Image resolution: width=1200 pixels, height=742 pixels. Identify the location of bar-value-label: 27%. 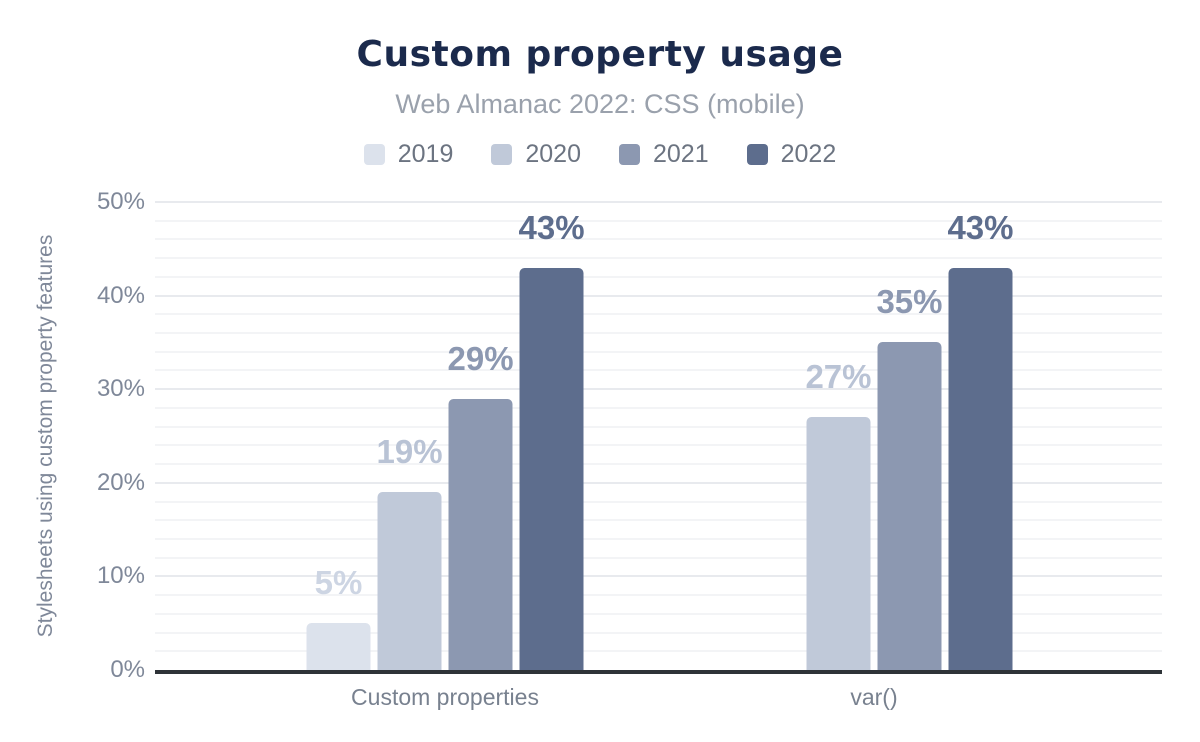
(838, 377).